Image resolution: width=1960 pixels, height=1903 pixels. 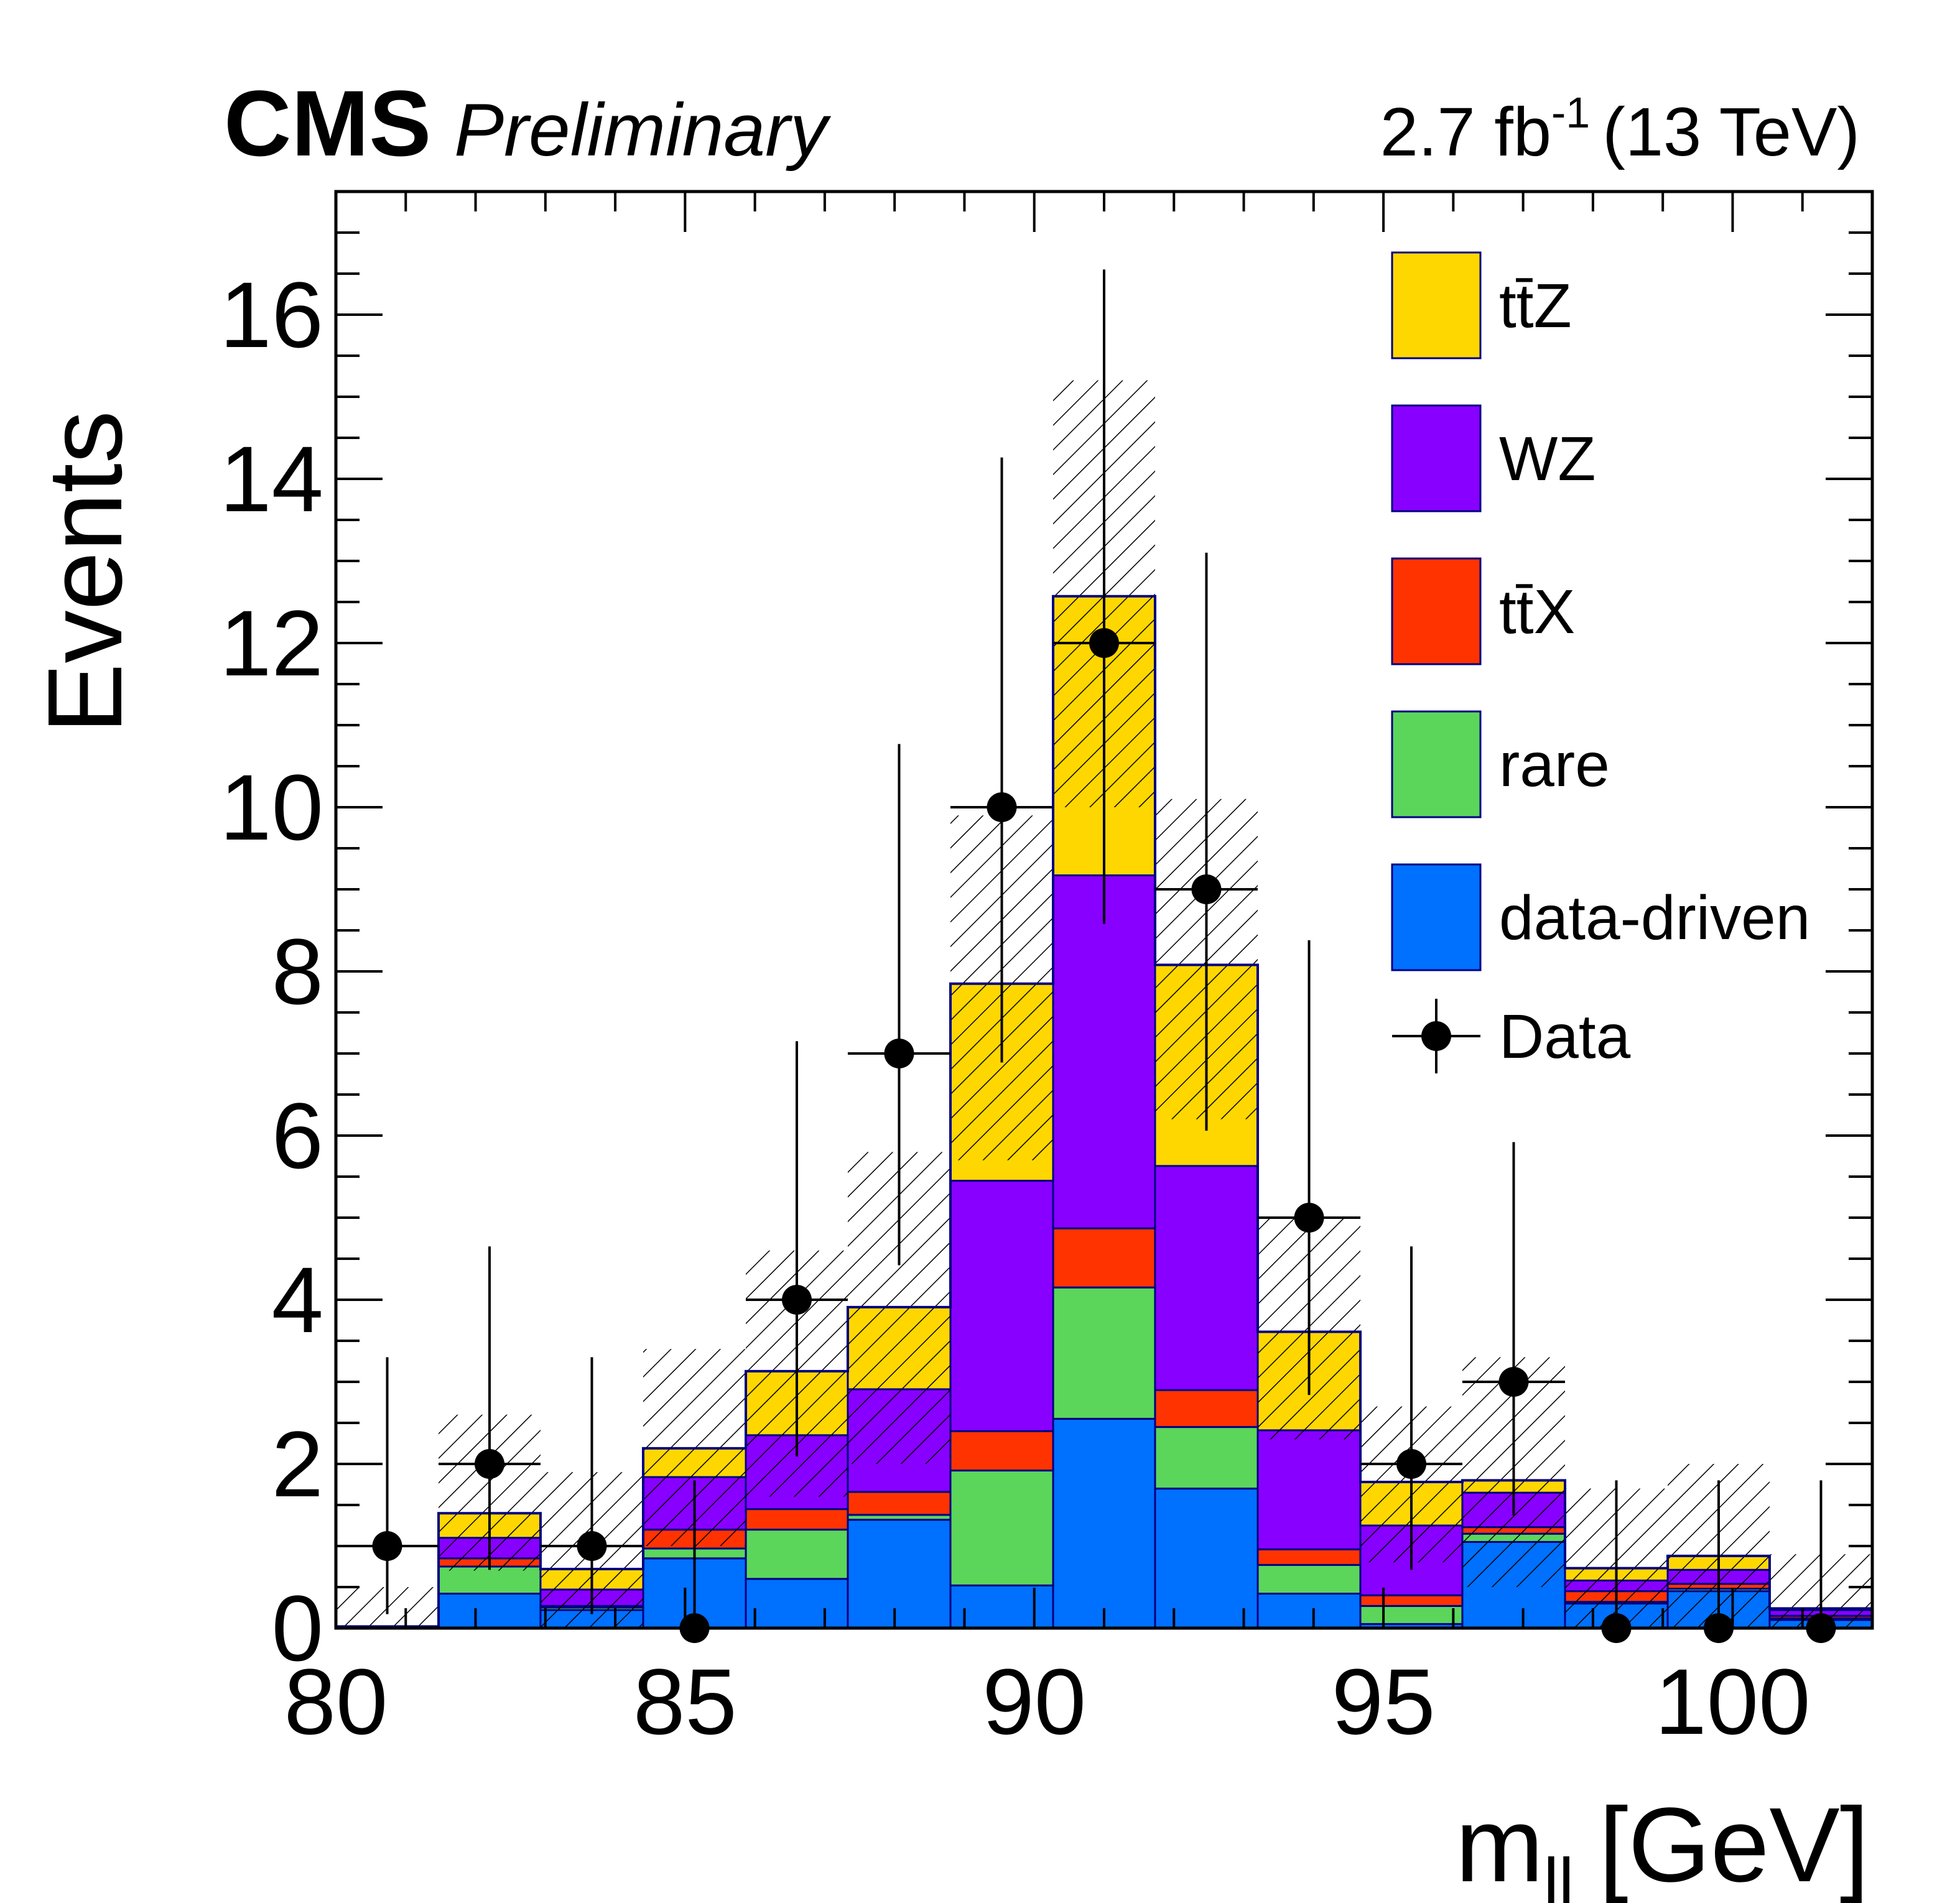 What do you see at coordinates (1732, 1701) in the screenshot?
I see `x-tick-label: 100` at bounding box center [1732, 1701].